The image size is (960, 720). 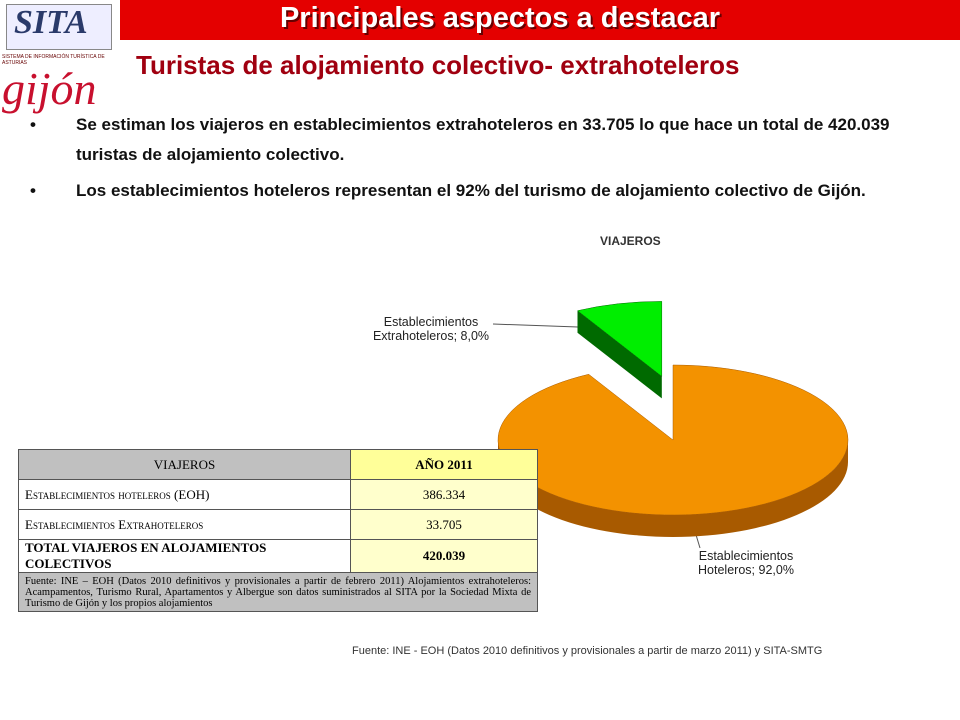 I want to click on logo-name: SITA, so click(x=51, y=22).